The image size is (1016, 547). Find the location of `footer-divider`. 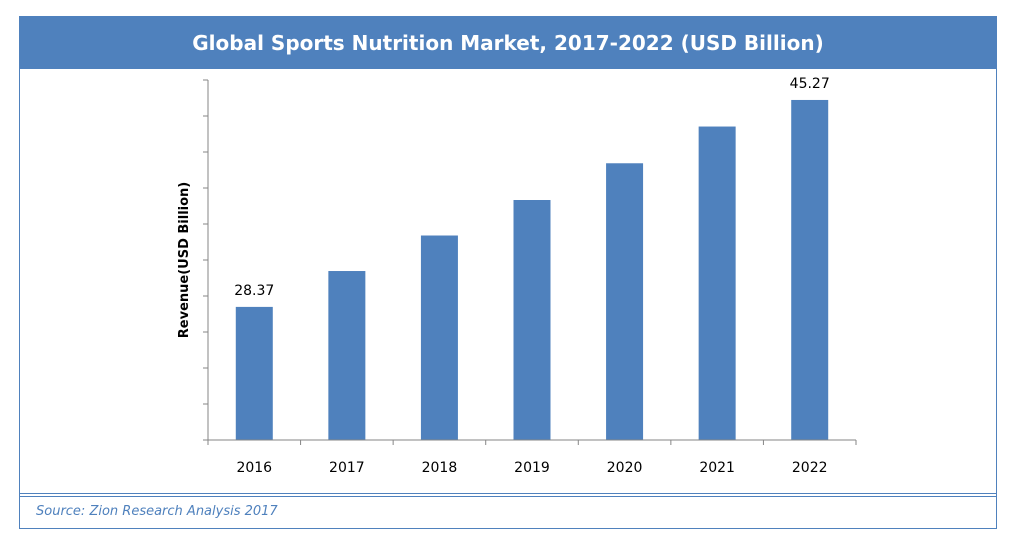

footer-divider is located at coordinates (508, 493).